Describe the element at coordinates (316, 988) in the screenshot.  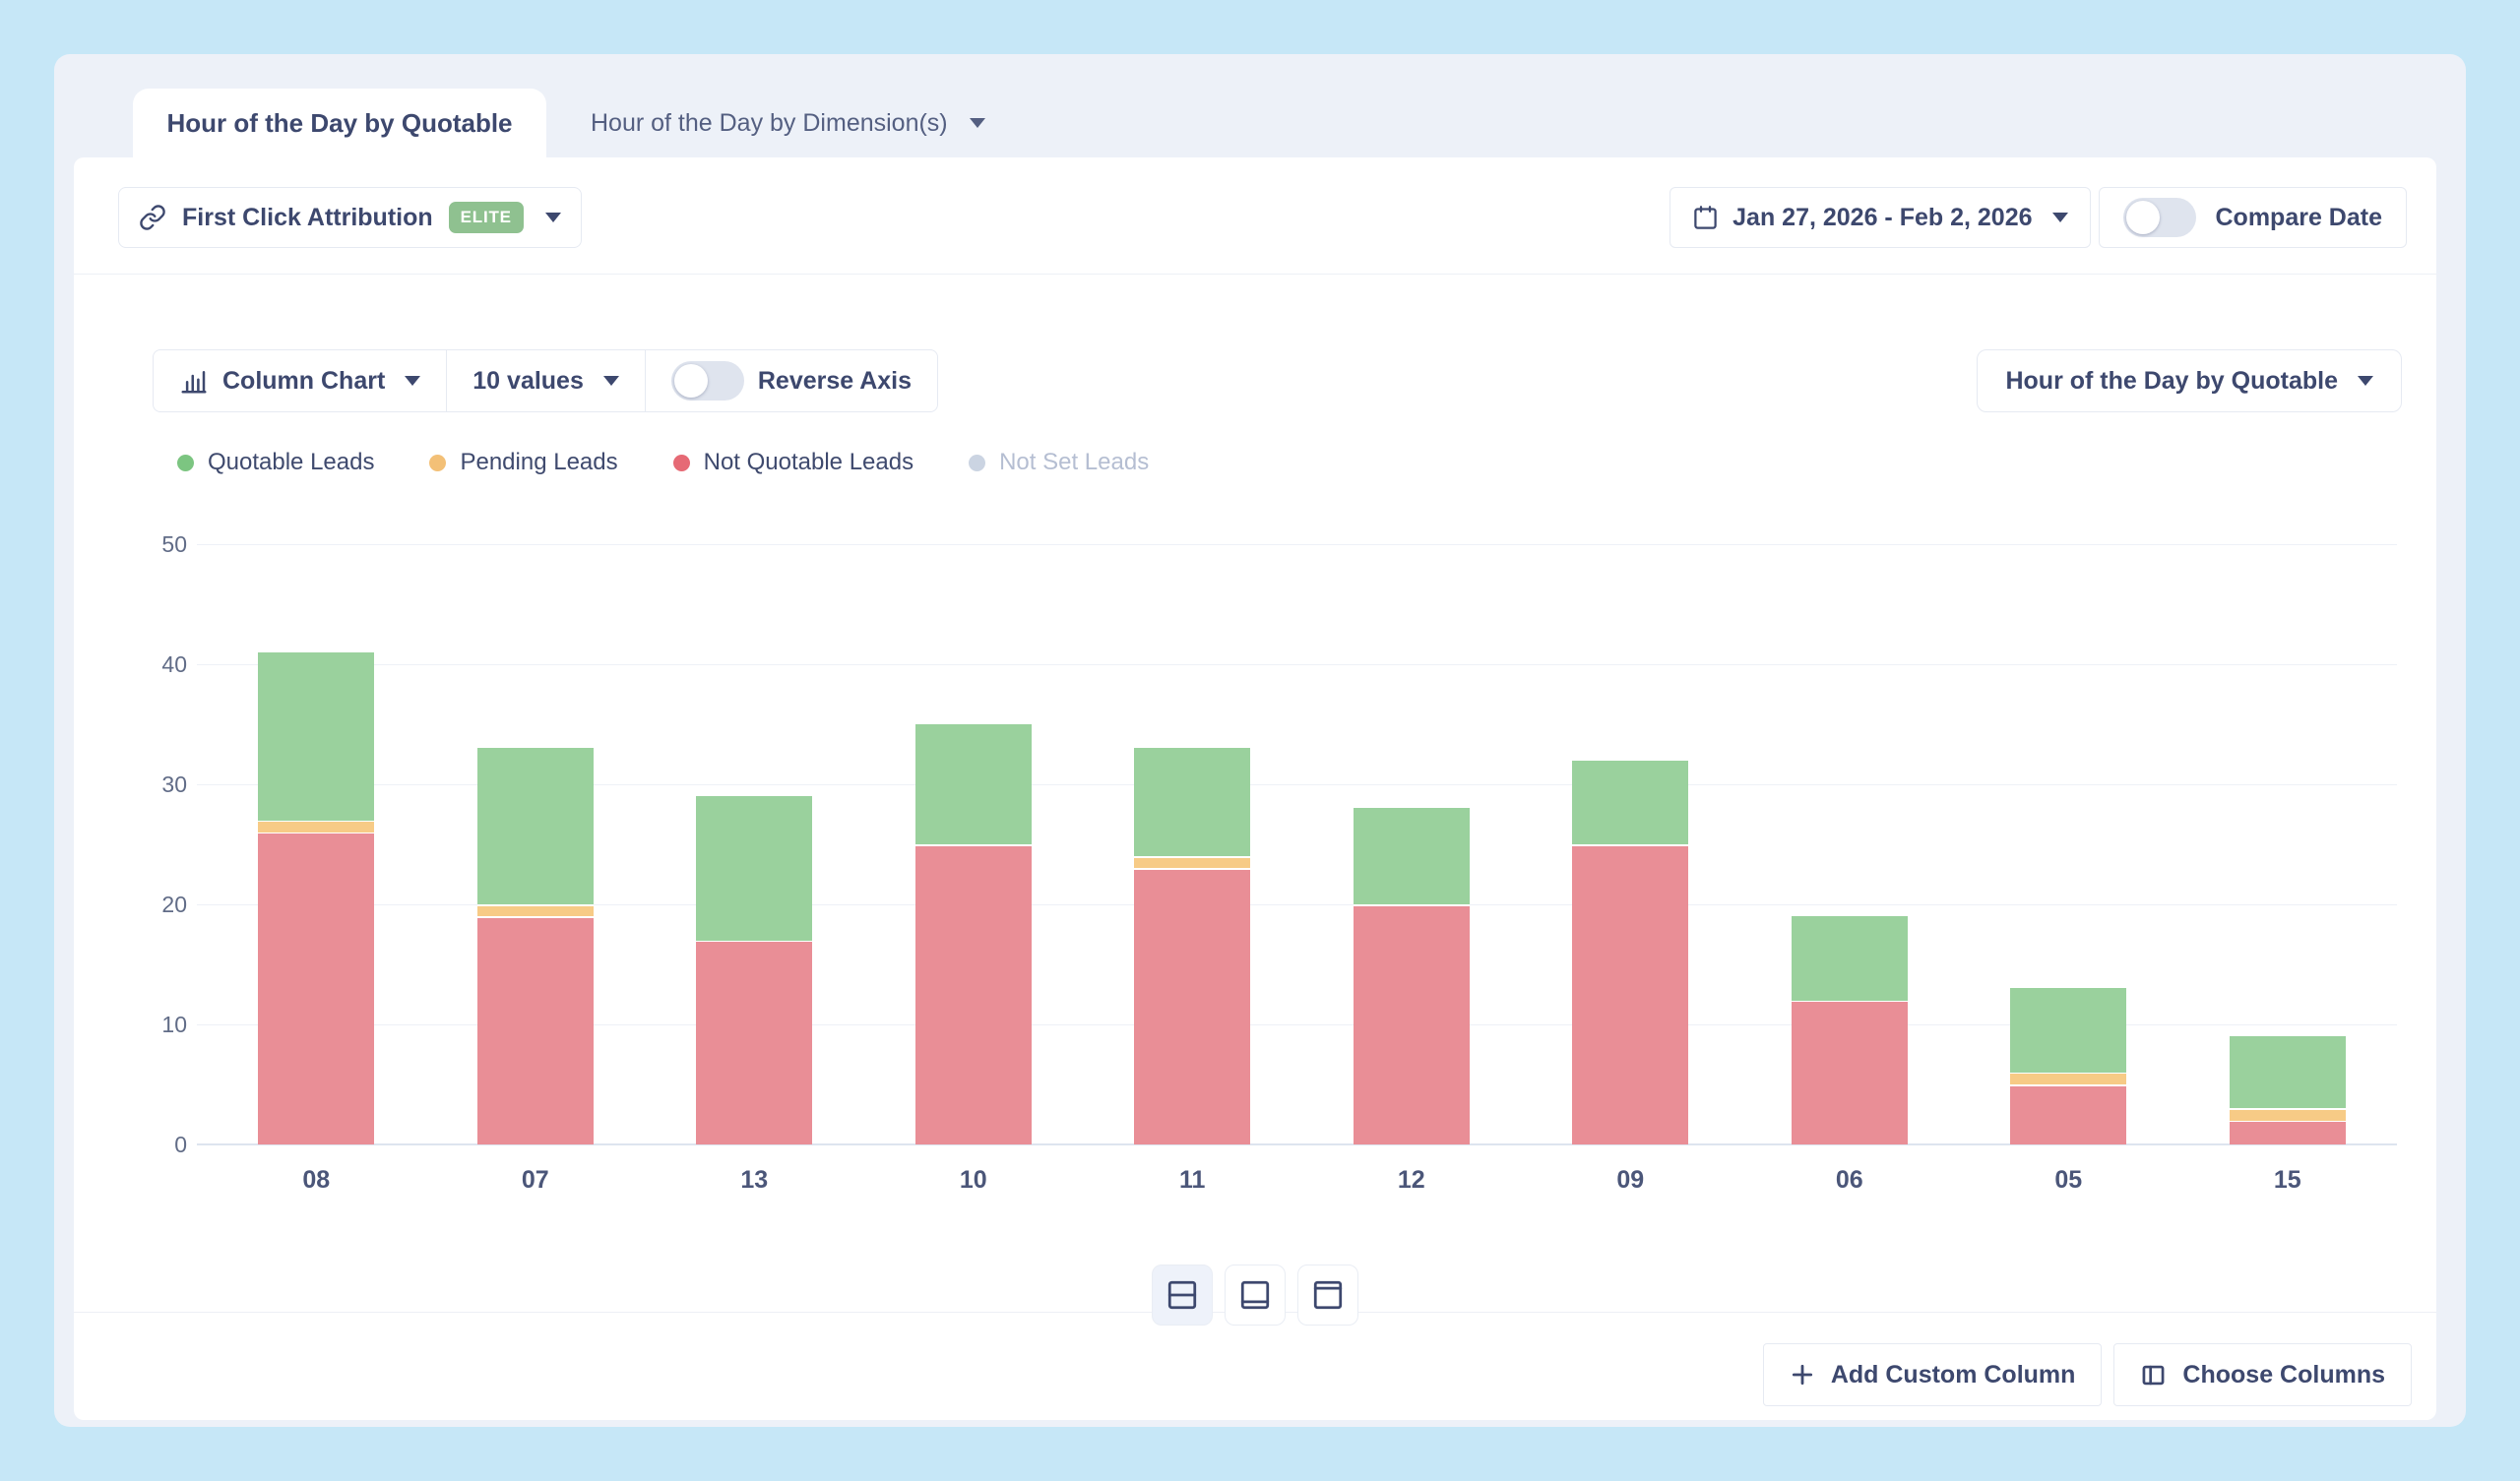
I see `bar-segment-08-not-quotable-leads` at that location.